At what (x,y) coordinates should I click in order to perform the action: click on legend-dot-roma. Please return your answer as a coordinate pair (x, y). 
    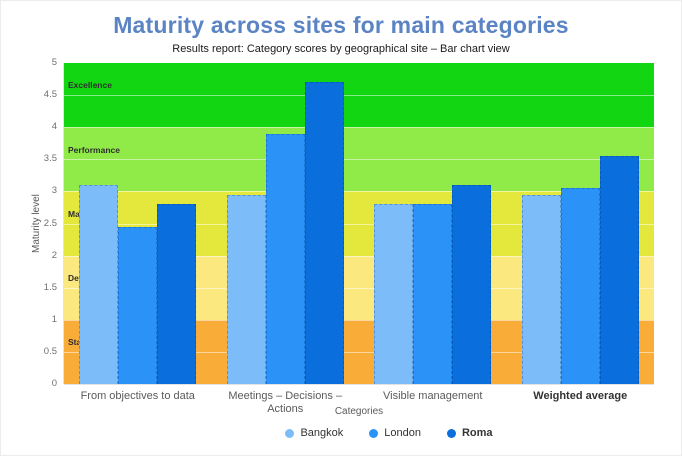
    Looking at the image, I should click on (451, 433).